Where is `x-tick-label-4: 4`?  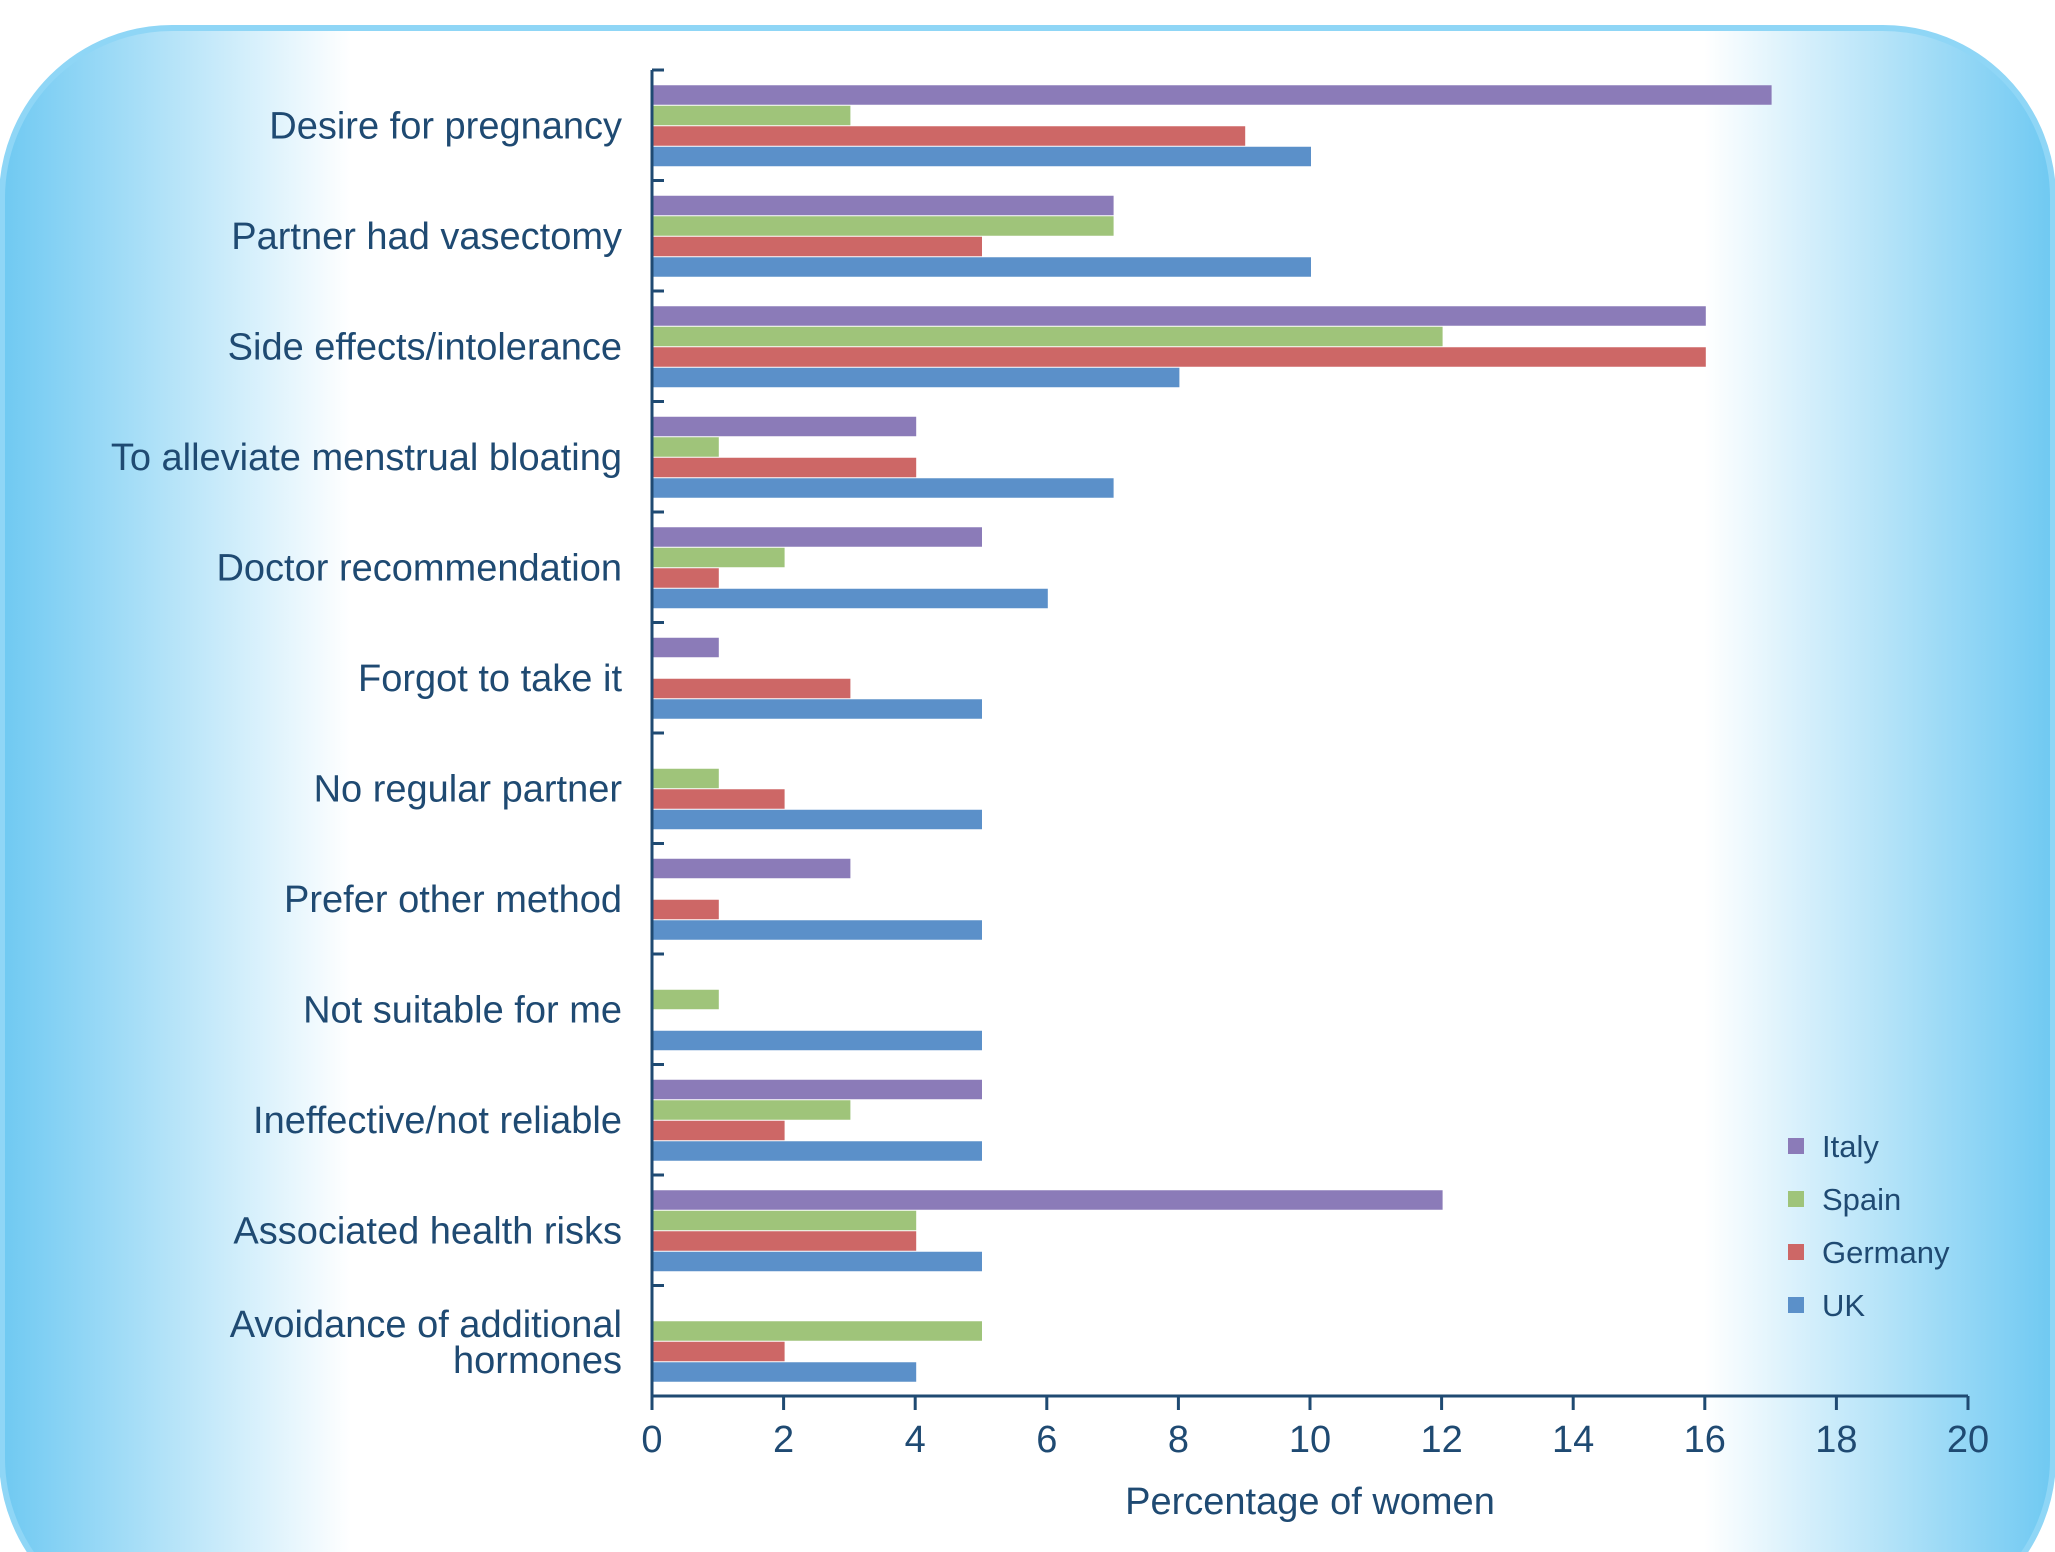 x-tick-label-4: 4 is located at coordinates (915, 1440).